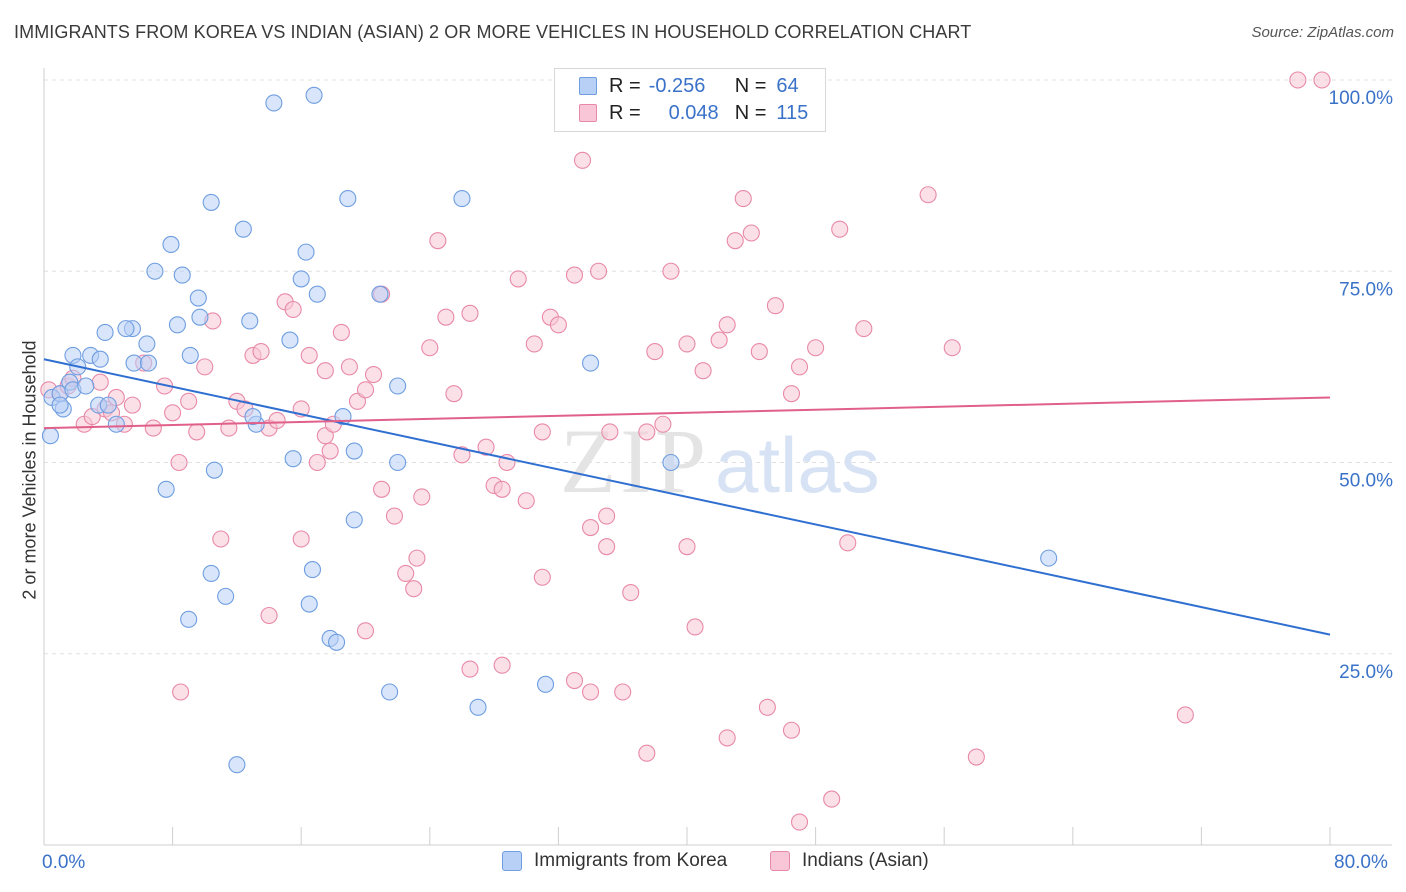  Describe the element at coordinates (614, 861) in the screenshot. I see `bottom-legend-korea: Immigrants from Korea` at that location.